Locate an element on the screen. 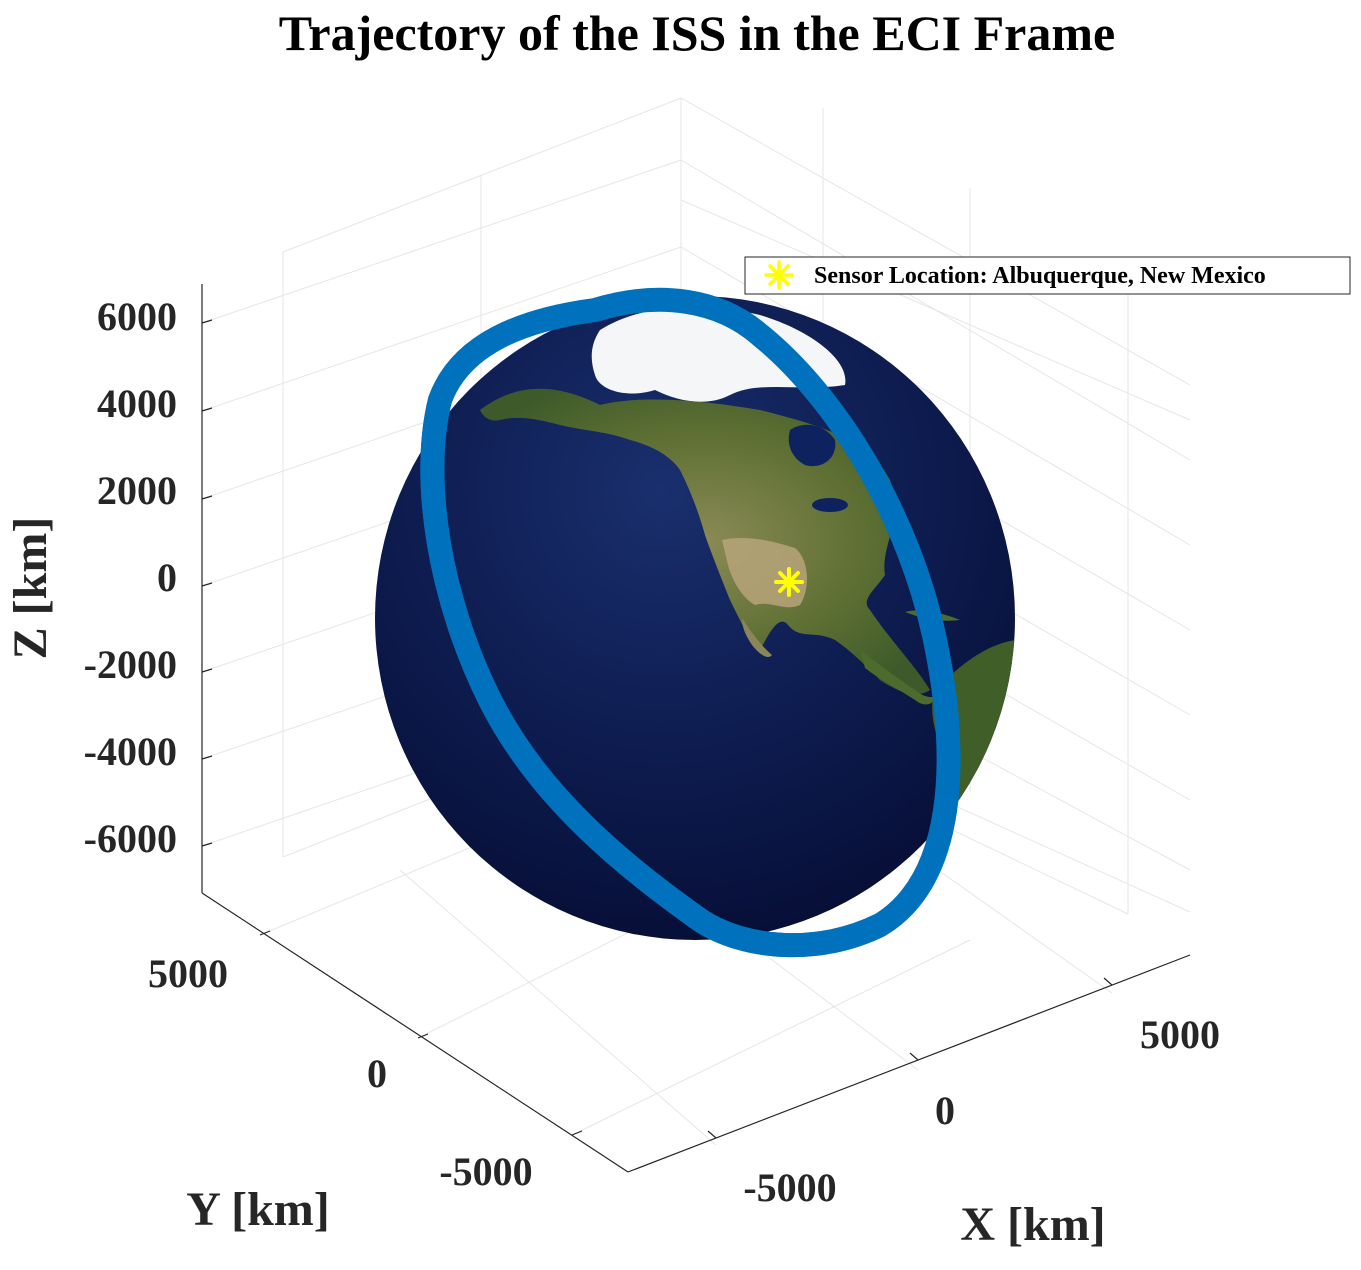  y-axis-line is located at coordinates (415, 1032).